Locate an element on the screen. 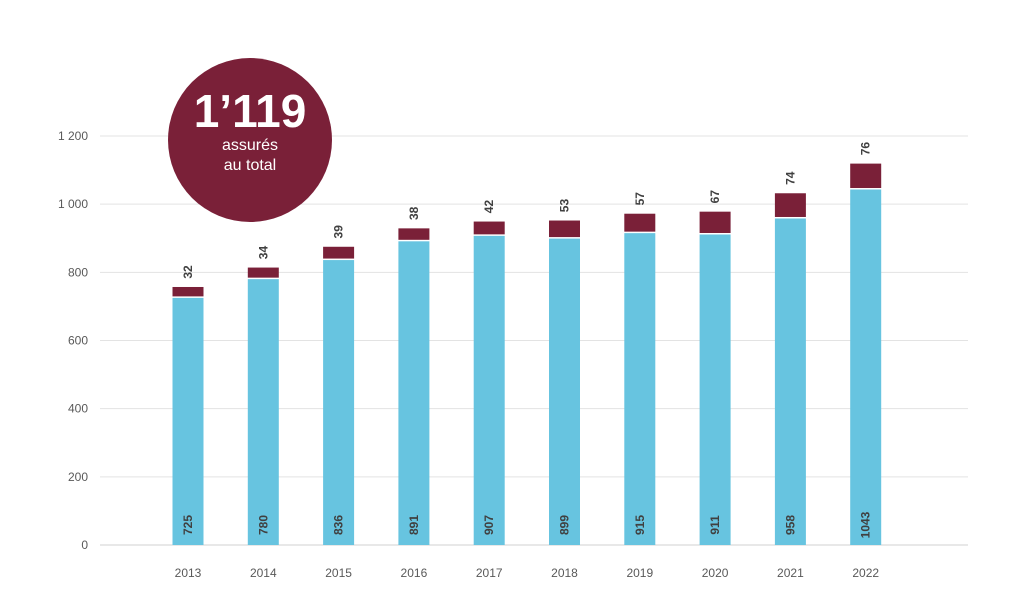 The image size is (1024, 606). y-tick-label: 600 is located at coordinates (78, 341).